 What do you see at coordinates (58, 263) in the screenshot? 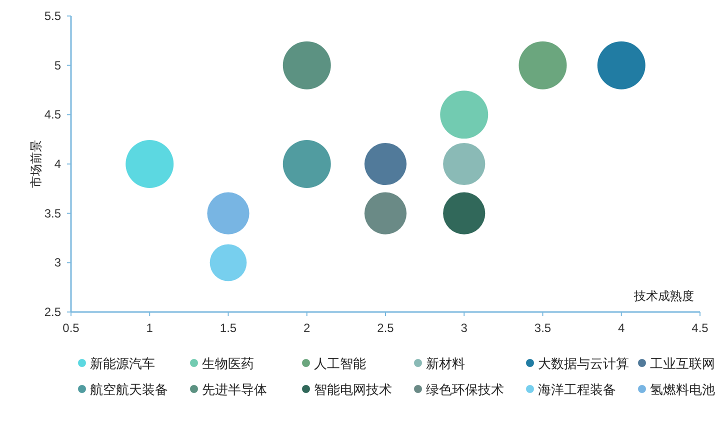
I see `y-tick-label: 3` at bounding box center [58, 263].